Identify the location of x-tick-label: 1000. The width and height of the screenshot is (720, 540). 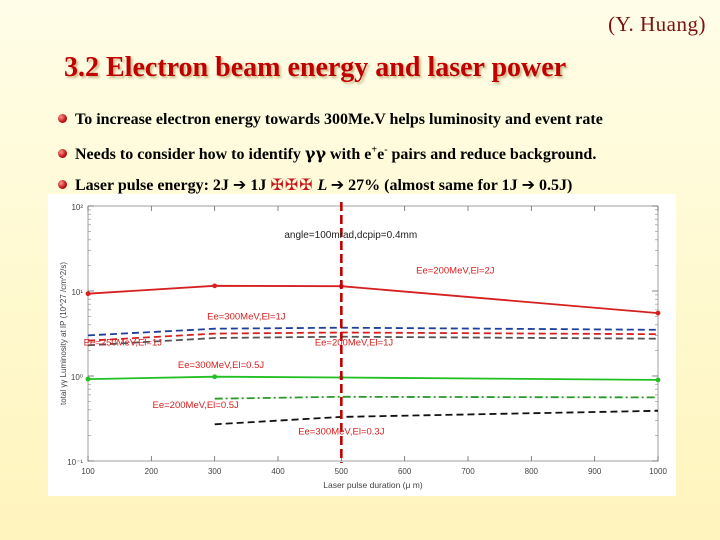
(658, 471).